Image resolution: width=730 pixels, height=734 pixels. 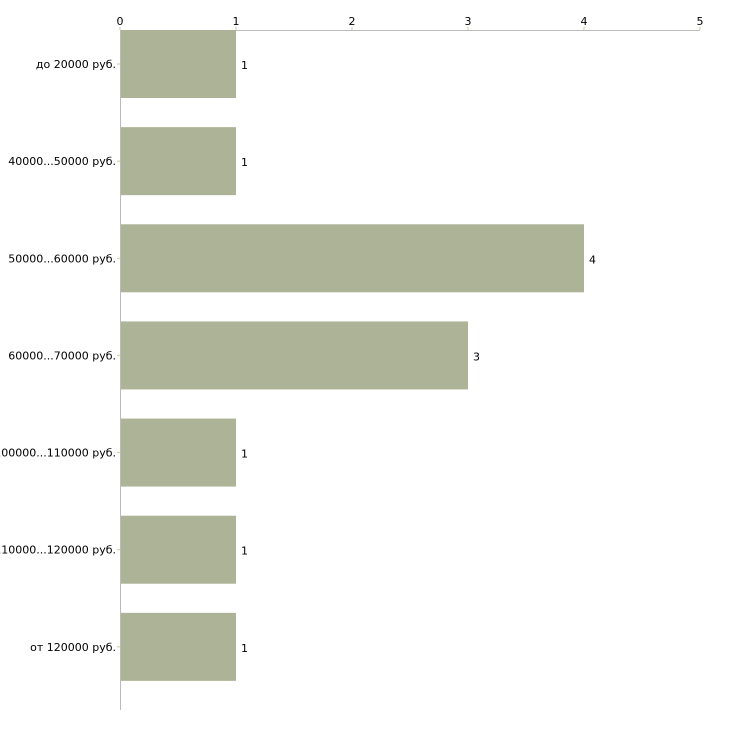 What do you see at coordinates (73, 647) in the screenshot?
I see `category-label: от 120000 руб.` at bounding box center [73, 647].